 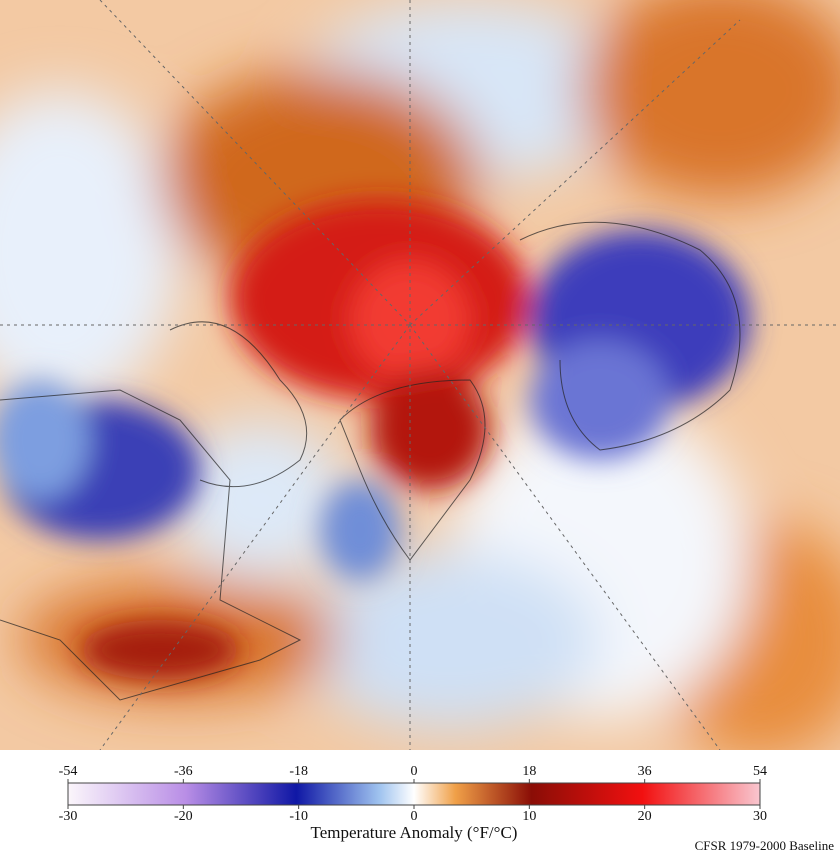 I want to click on celsius-tick-label: 0, so click(x=414, y=816).